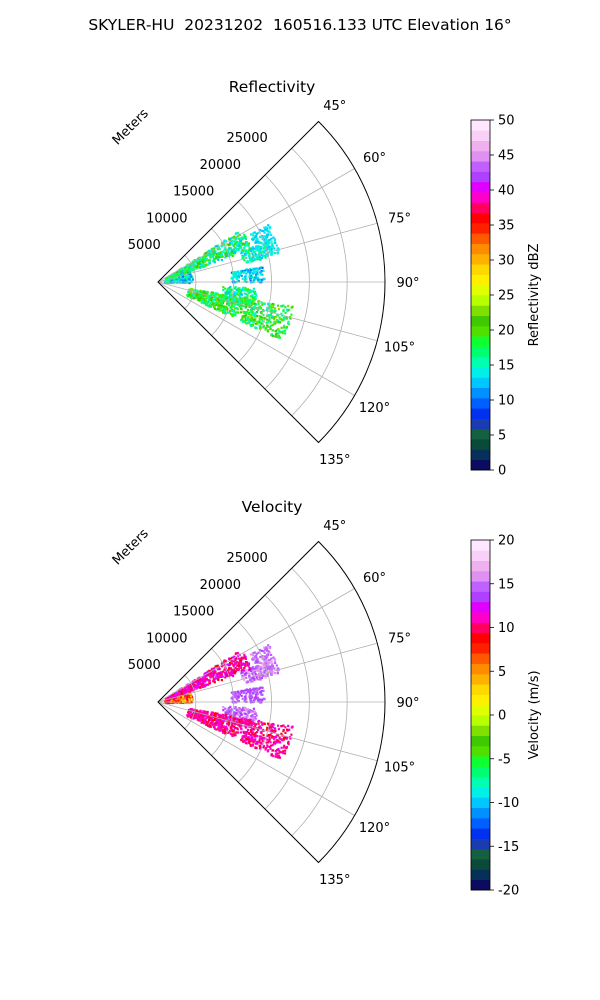  I want to click on echo-cluster, so click(248, 275).